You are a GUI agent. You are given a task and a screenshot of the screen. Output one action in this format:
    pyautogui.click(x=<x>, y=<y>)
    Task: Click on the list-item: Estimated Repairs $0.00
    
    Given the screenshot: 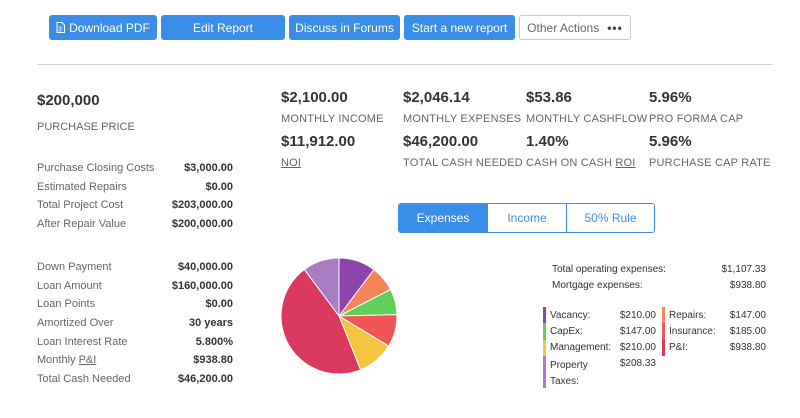 What is the action you would take?
    pyautogui.click(x=135, y=187)
    